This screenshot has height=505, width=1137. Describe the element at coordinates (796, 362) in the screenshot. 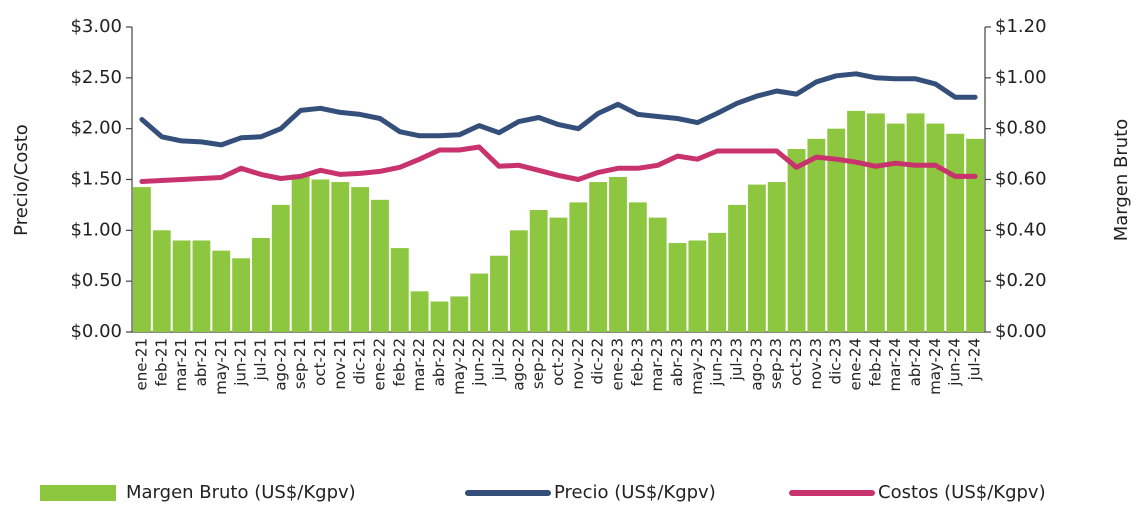

I see `x-tick-label: oct-23` at that location.